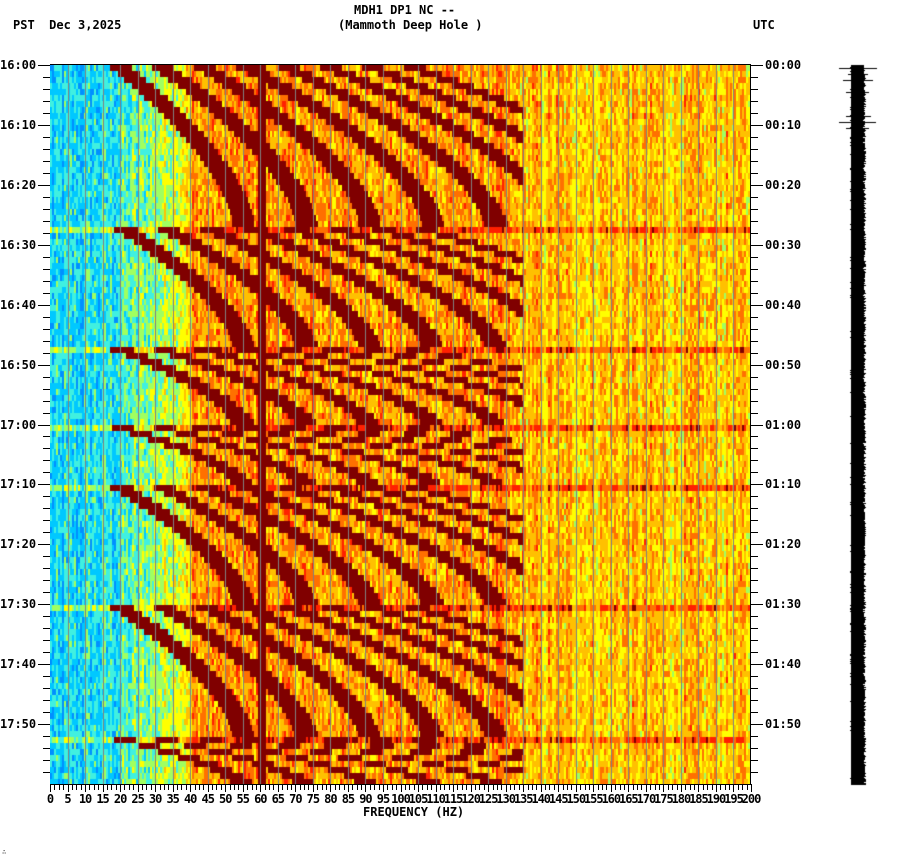 Image resolution: width=902 pixels, height=864 pixels. I want to click on x-tick-label: 165, so click(628, 799).